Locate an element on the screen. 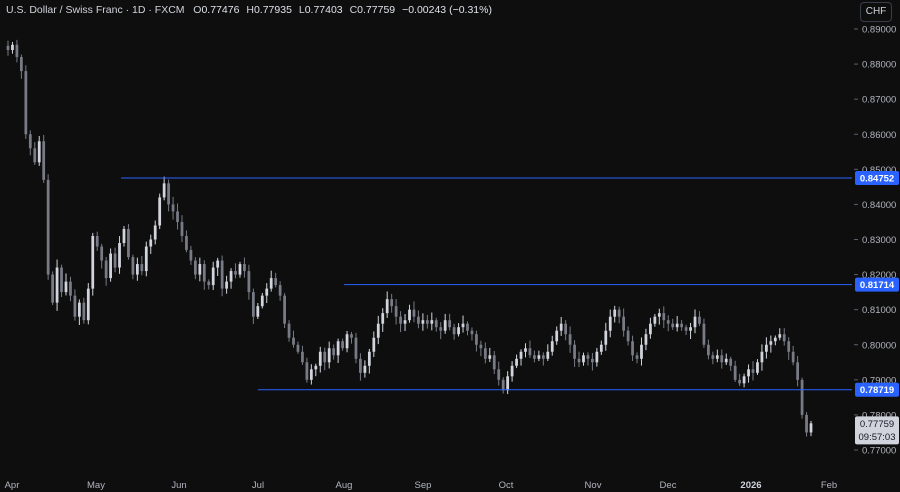 This screenshot has width=900, height=492. time-axis: Apr May Jun Jul Aug Sep Oct Nov Dec 2026 Feb is located at coordinates (421, 485).